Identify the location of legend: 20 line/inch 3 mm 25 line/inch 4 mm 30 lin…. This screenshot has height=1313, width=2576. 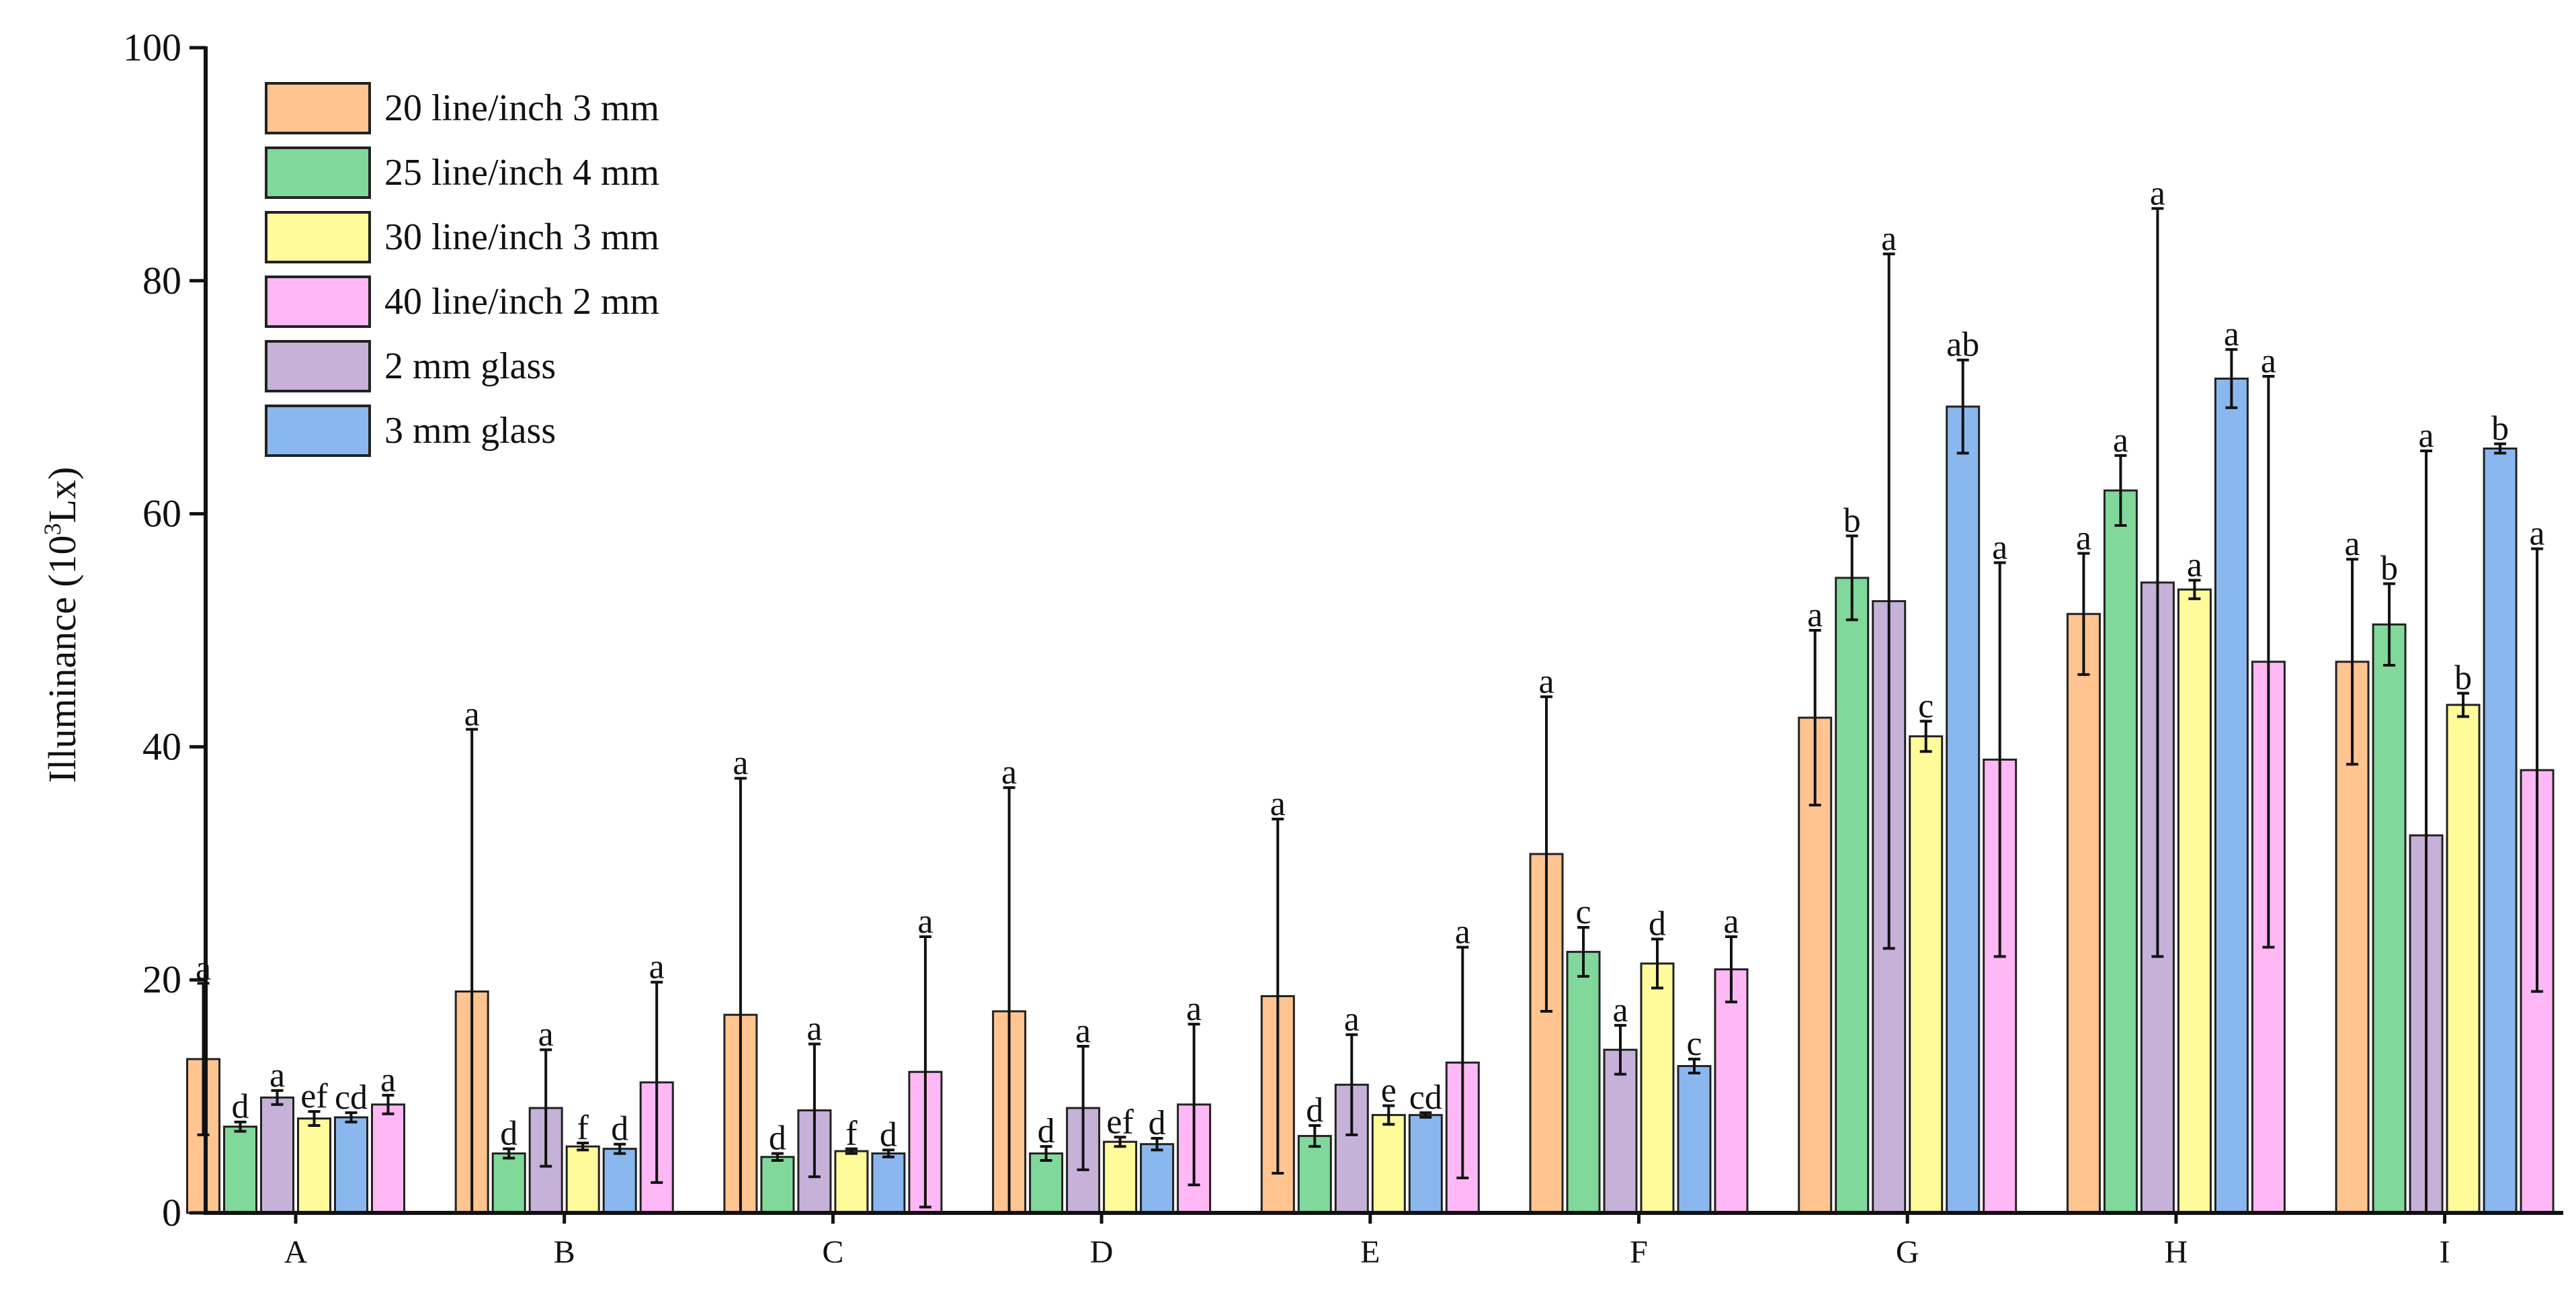
(462, 269).